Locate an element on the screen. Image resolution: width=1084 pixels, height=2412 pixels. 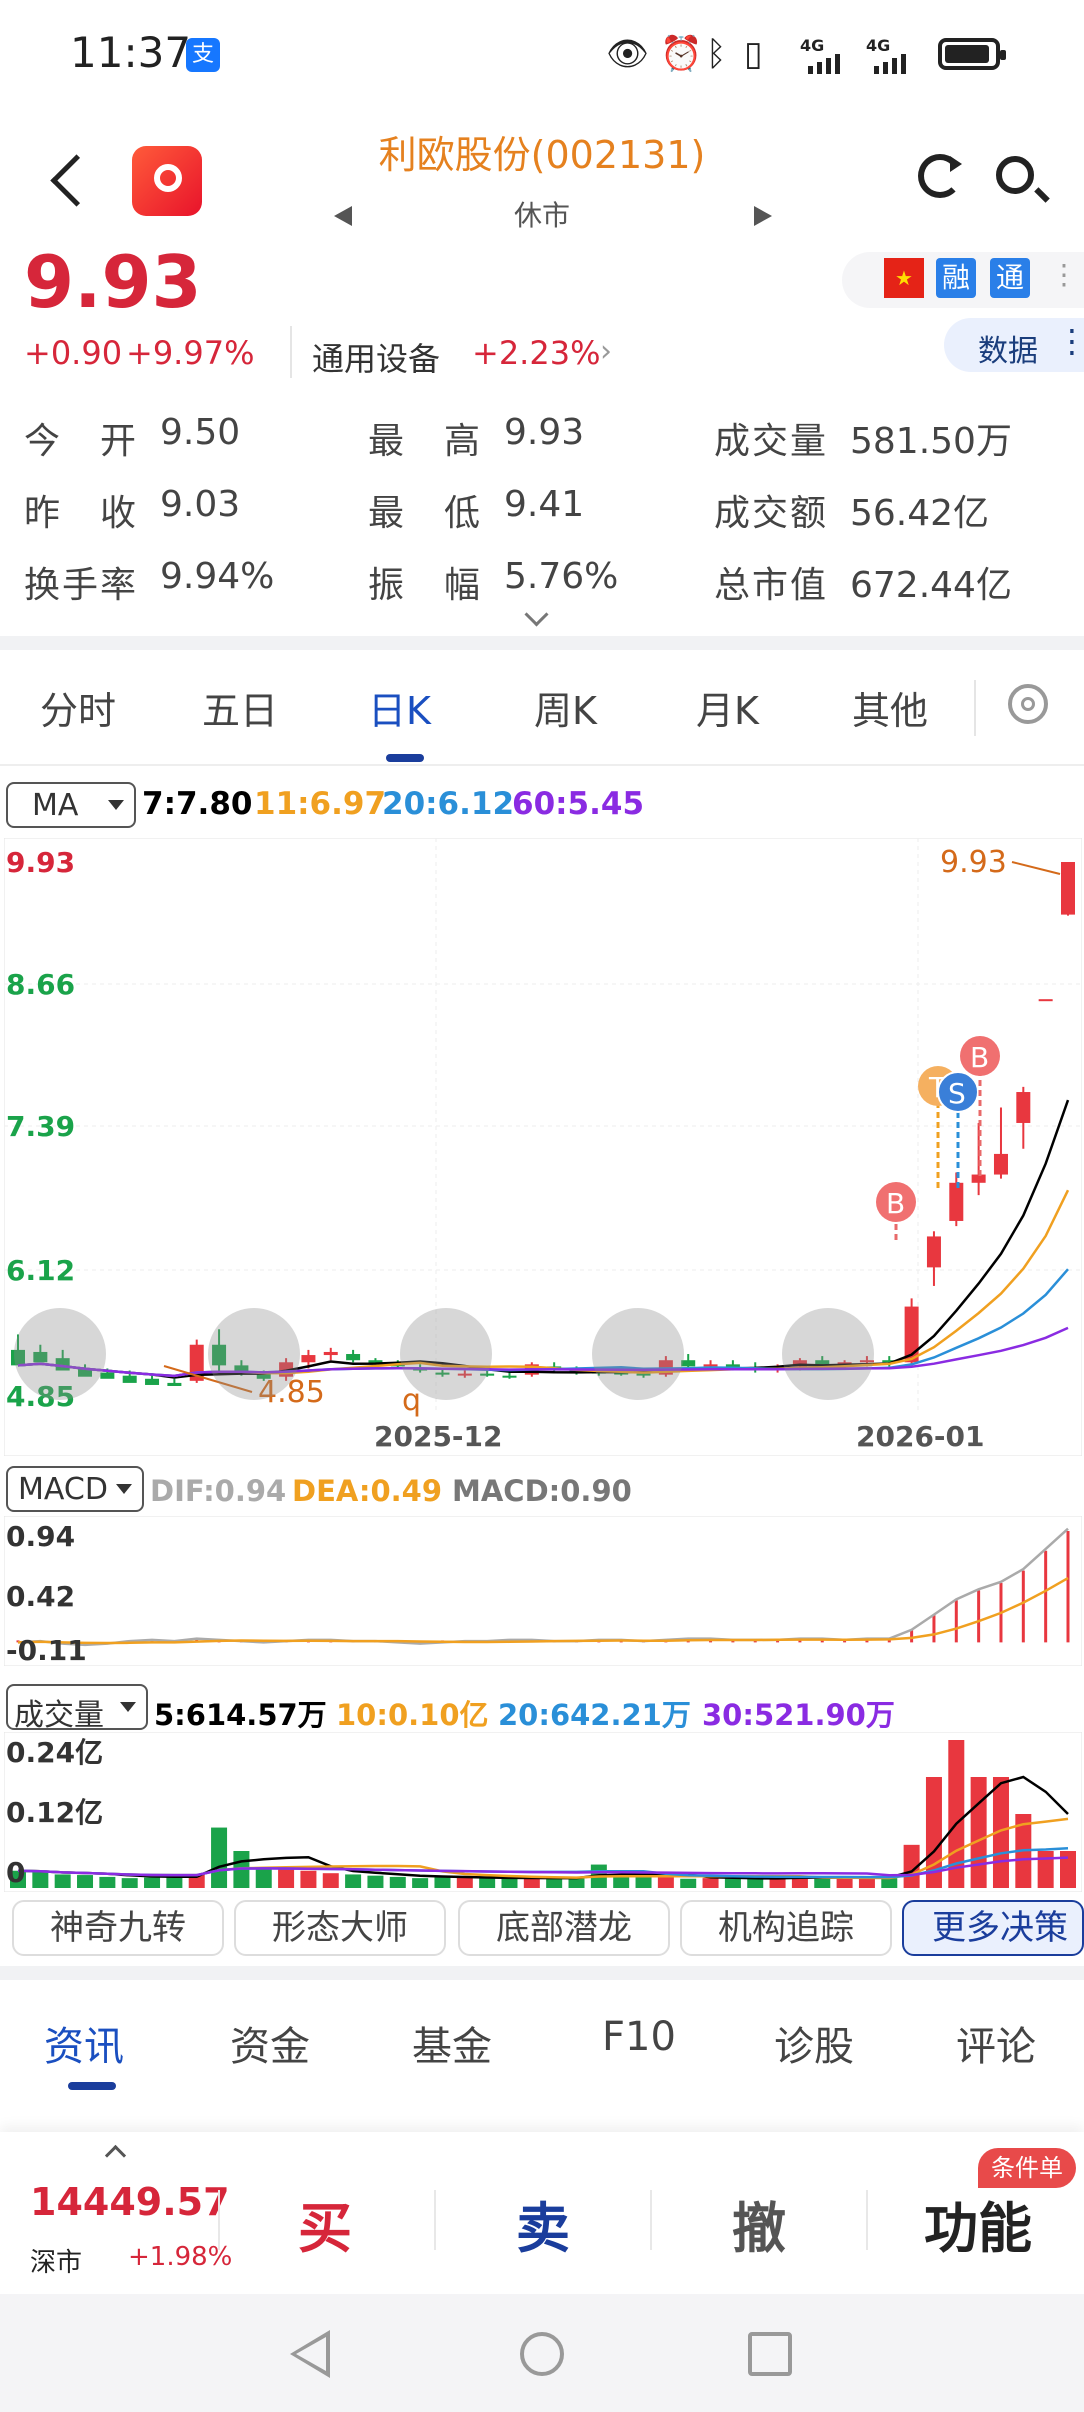
dif-value: DIF:0.94 is located at coordinates (218, 1491).